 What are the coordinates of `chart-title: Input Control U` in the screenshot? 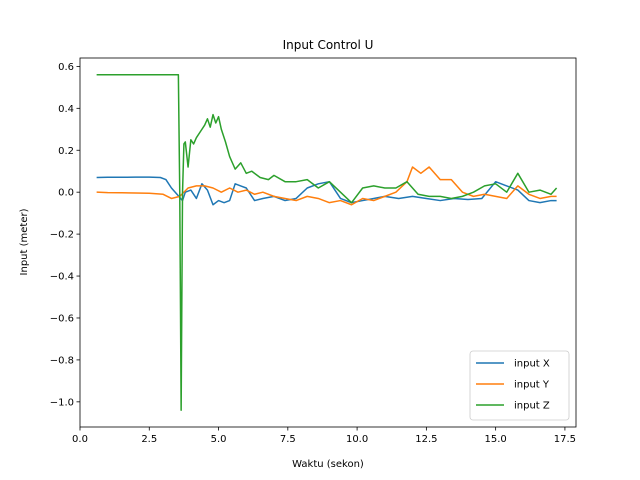 It's located at (328, 45).